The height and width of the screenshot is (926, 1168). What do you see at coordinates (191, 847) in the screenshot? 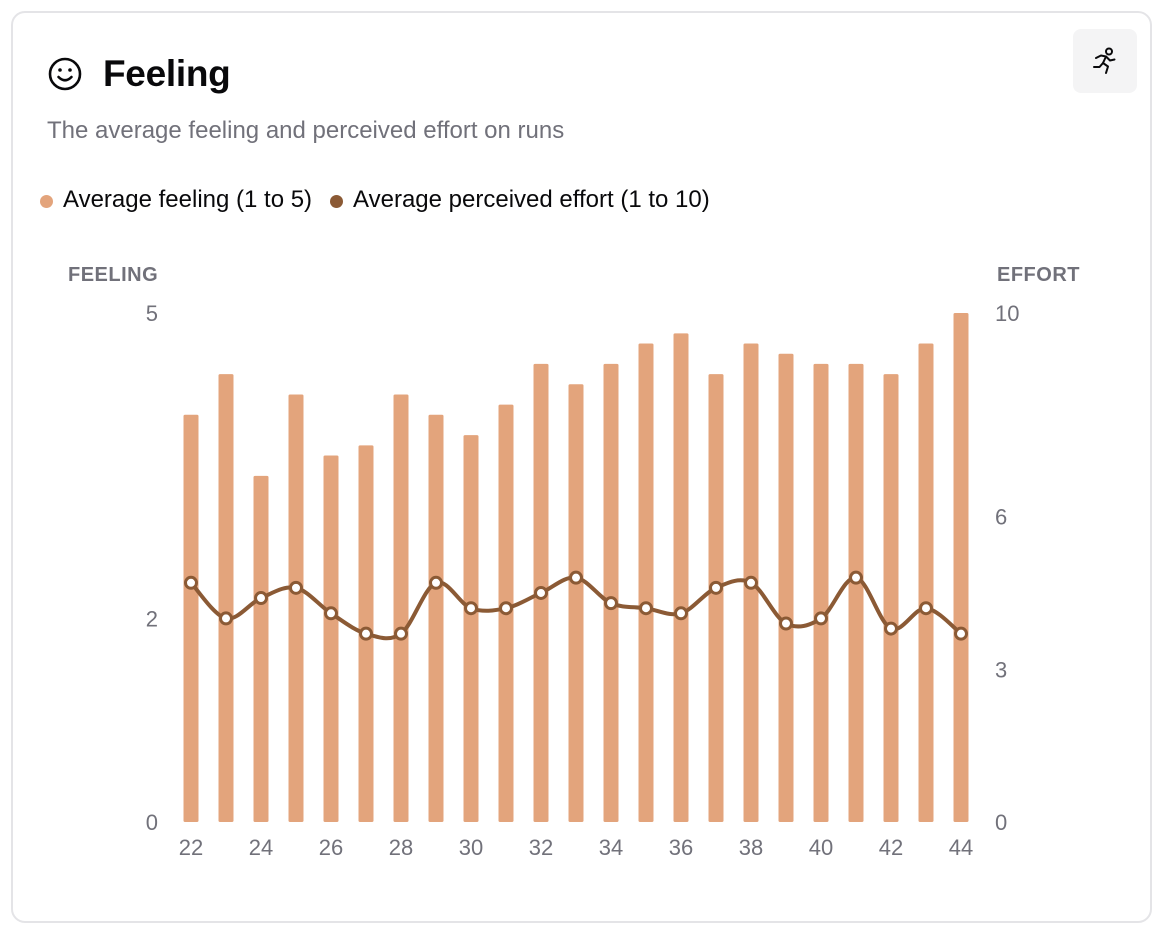
I see `x-axis-tick-label: 22` at bounding box center [191, 847].